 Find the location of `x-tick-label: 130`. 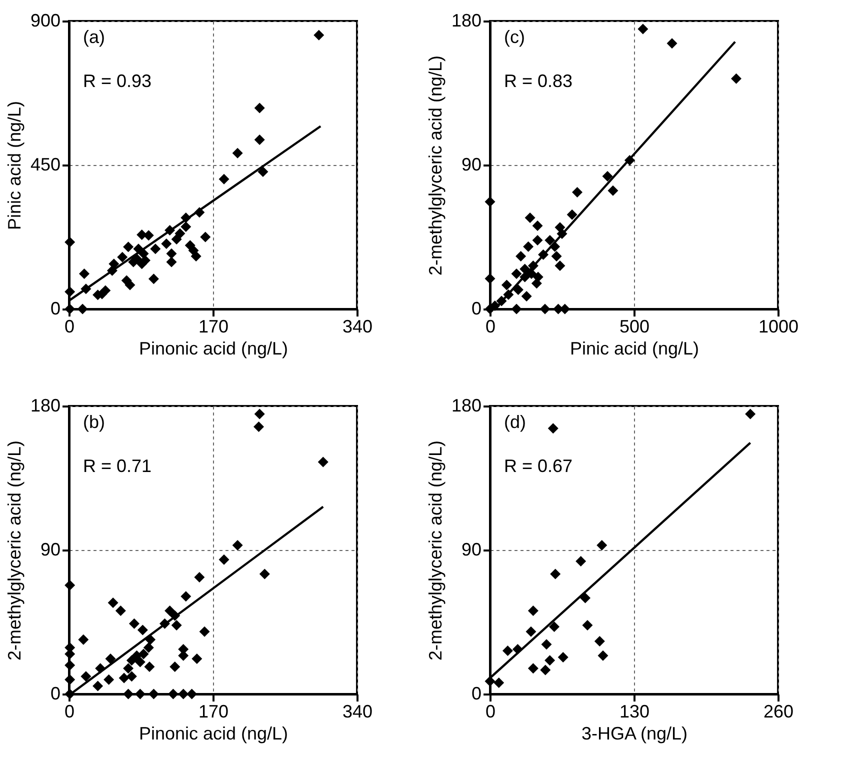

x-tick-label: 130 is located at coordinates (634, 712).